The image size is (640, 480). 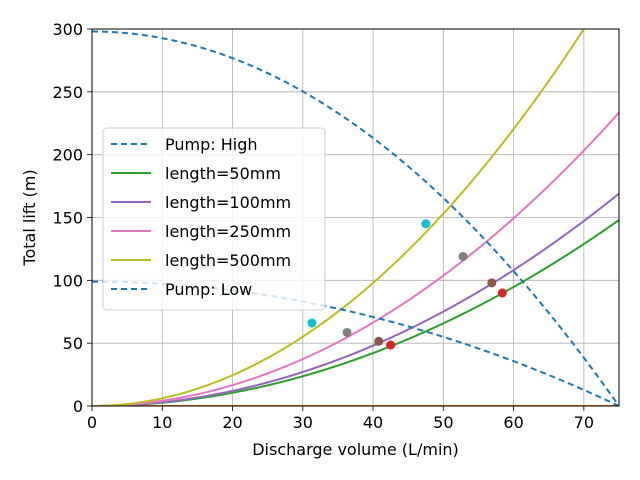 What do you see at coordinates (373, 422) in the screenshot?
I see `x-tick-label: 40` at bounding box center [373, 422].